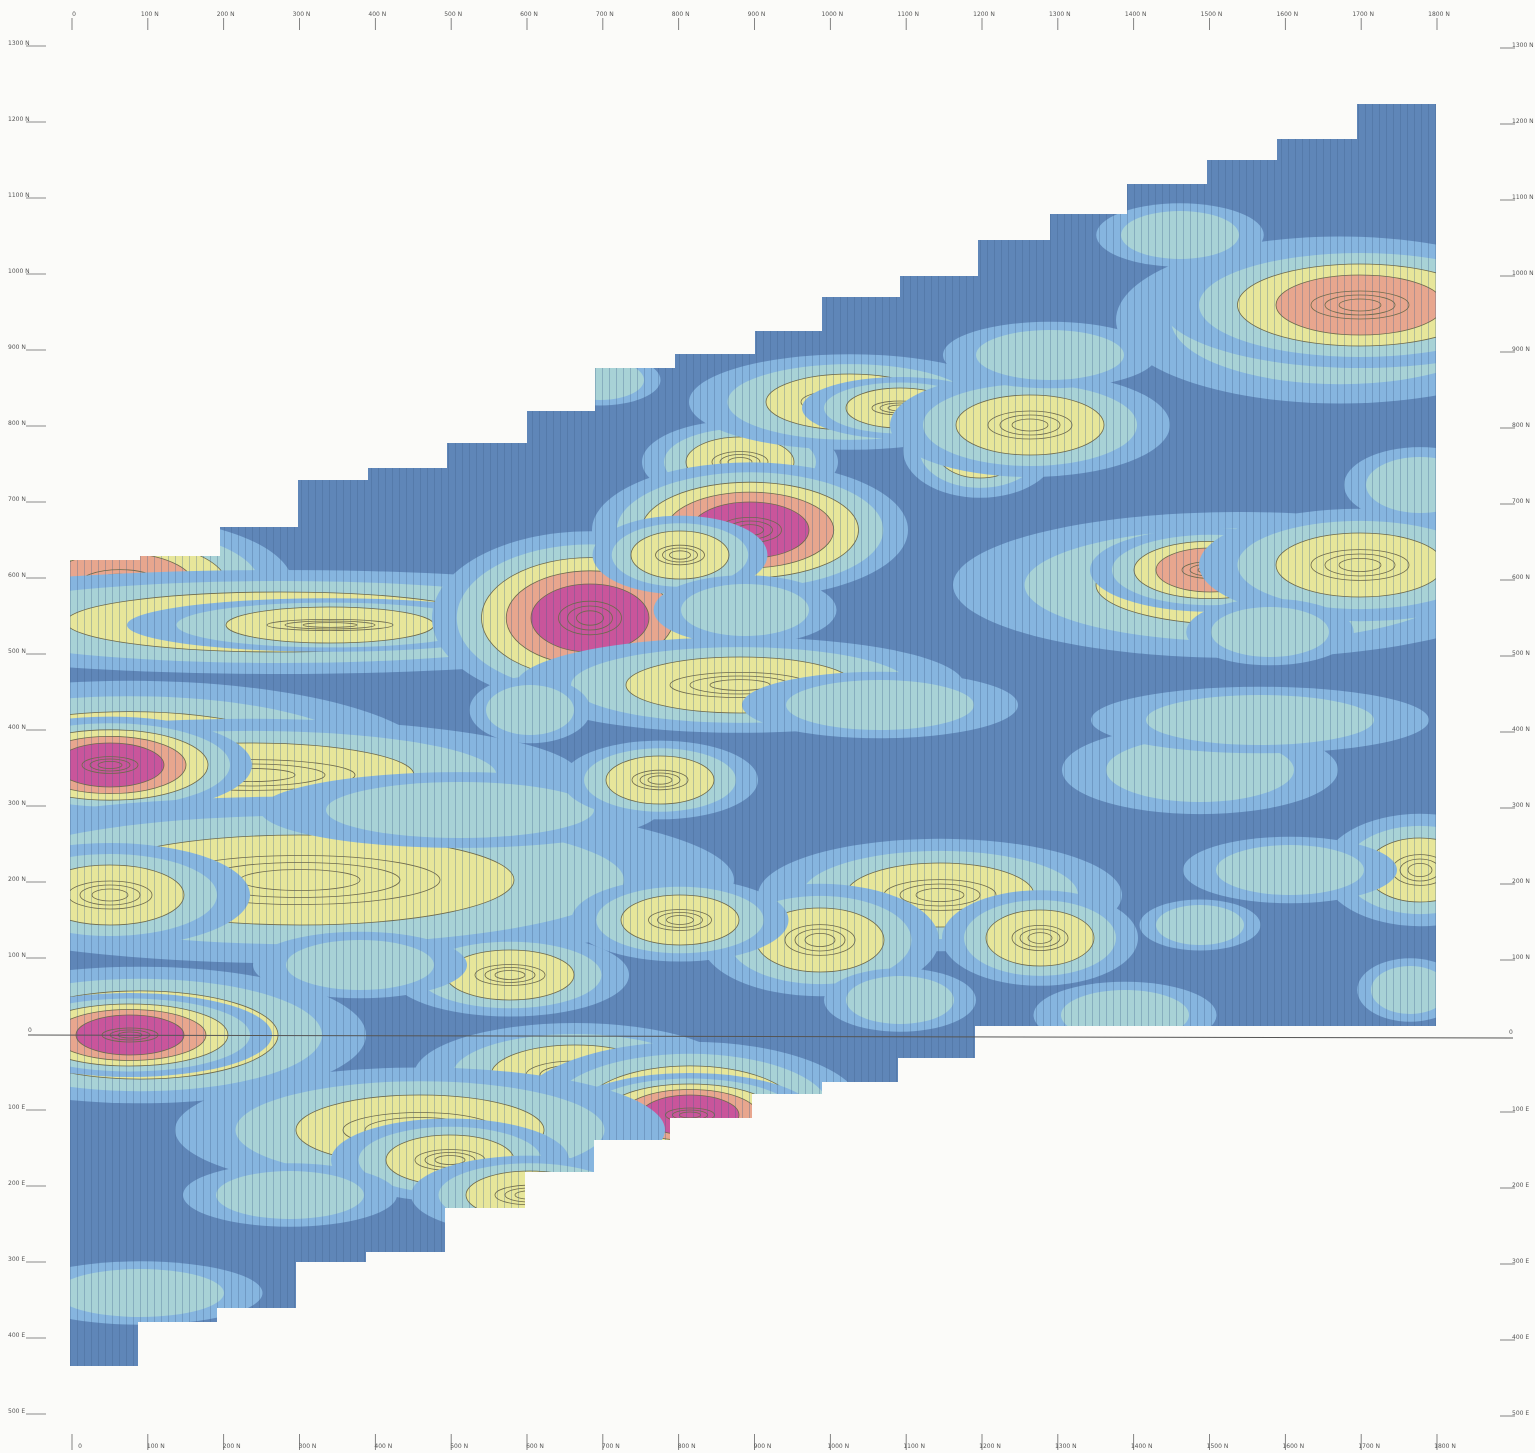  I want to click on baseline-zero, so click(770, 1036).